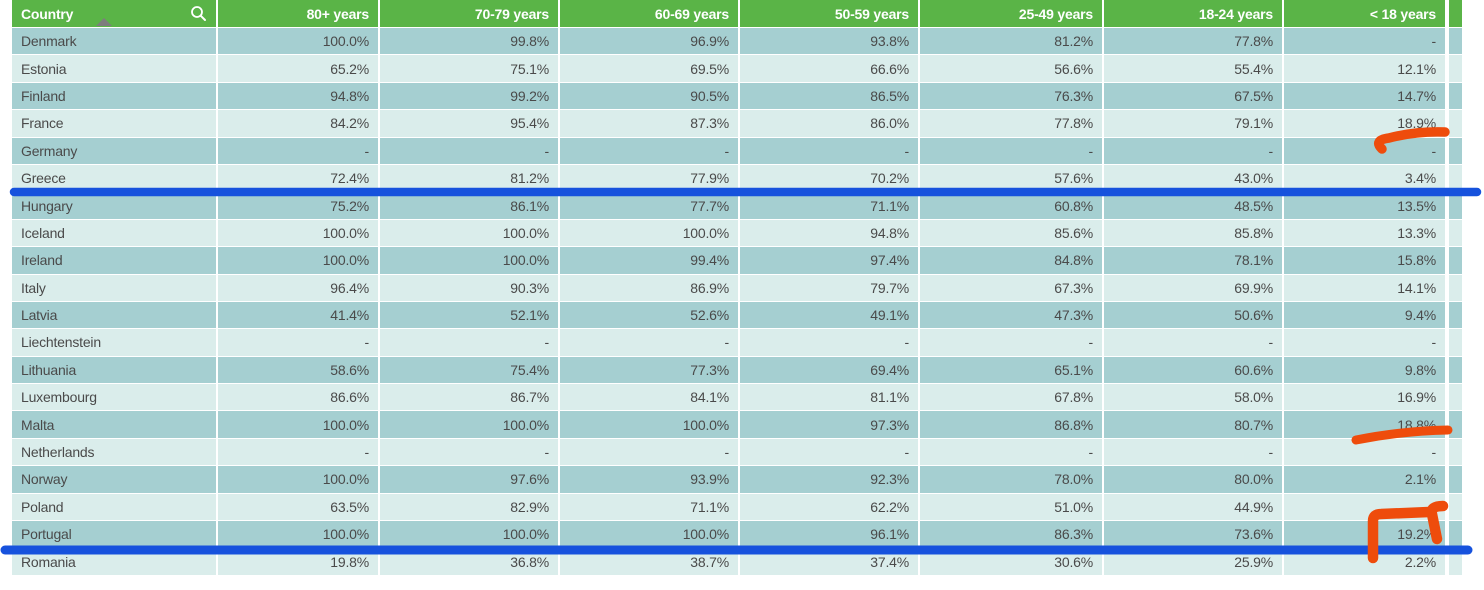 The height and width of the screenshot is (590, 1484). What do you see at coordinates (648, 397) in the screenshot?
I see `value-cell: 84.1%` at bounding box center [648, 397].